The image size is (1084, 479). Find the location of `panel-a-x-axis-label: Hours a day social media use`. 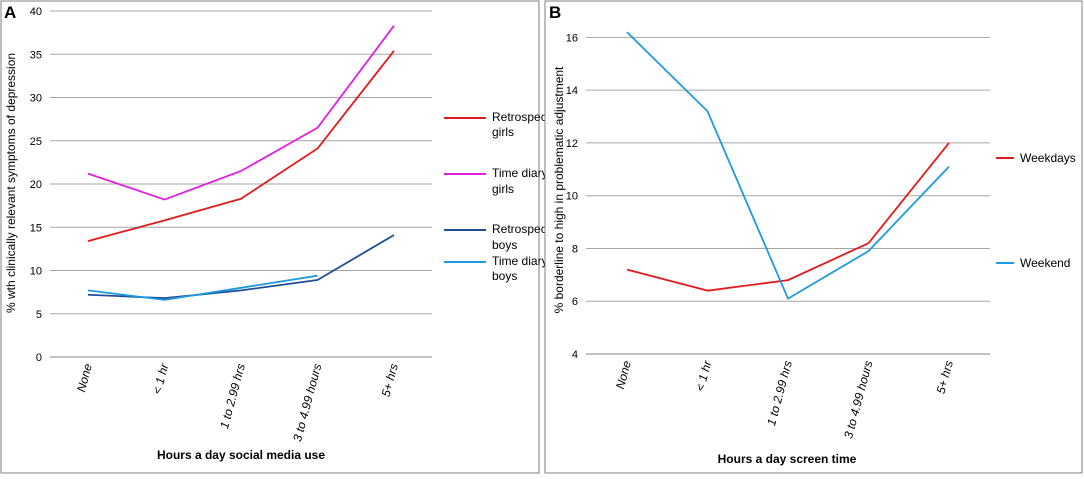

panel-a-x-axis-label: Hours a day social media use is located at coordinates (241, 455).